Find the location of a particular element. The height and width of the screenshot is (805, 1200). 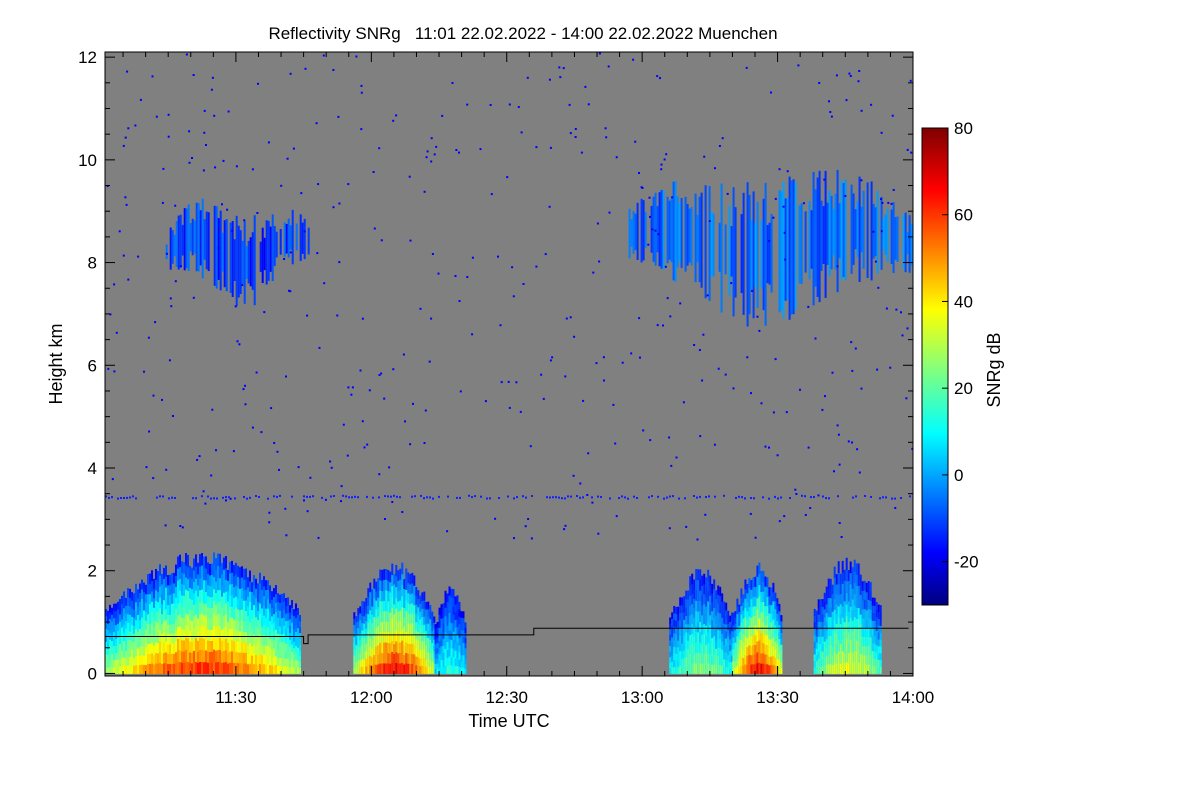

colorbar-label: SNRg dB is located at coordinates (994, 369).